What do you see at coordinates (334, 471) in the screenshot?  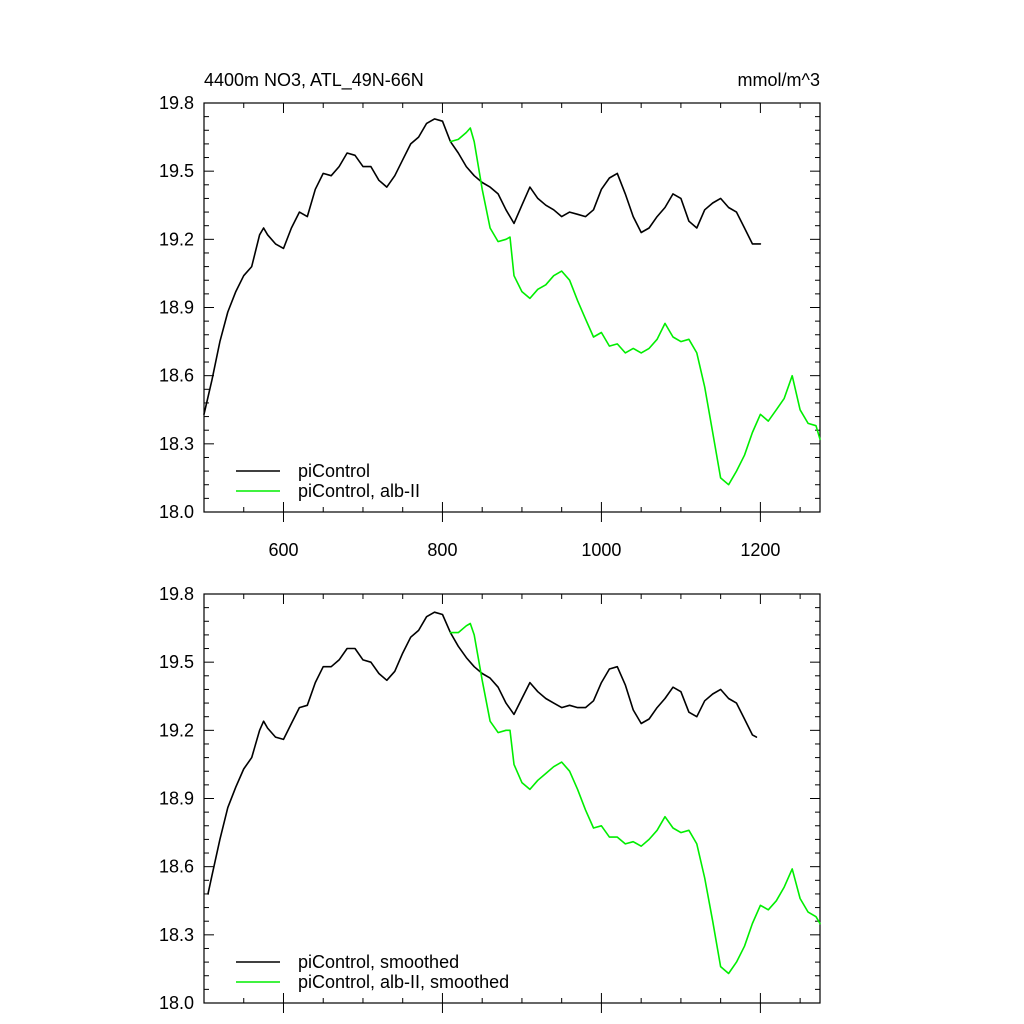 I see `legend-label-picontrol: piControl` at bounding box center [334, 471].